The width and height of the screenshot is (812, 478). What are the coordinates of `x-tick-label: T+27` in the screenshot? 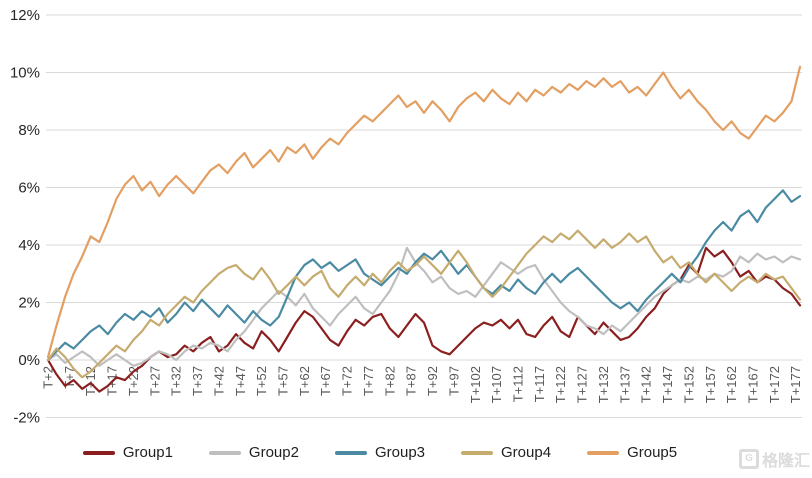 It's located at (154, 381).